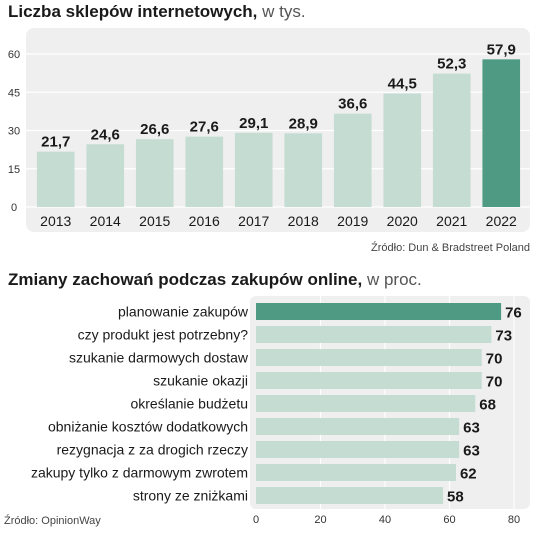 This screenshot has width=536, height=533. Describe the element at coordinates (14, 93) in the screenshot. I see `chart1-y-tick: 45` at that location.